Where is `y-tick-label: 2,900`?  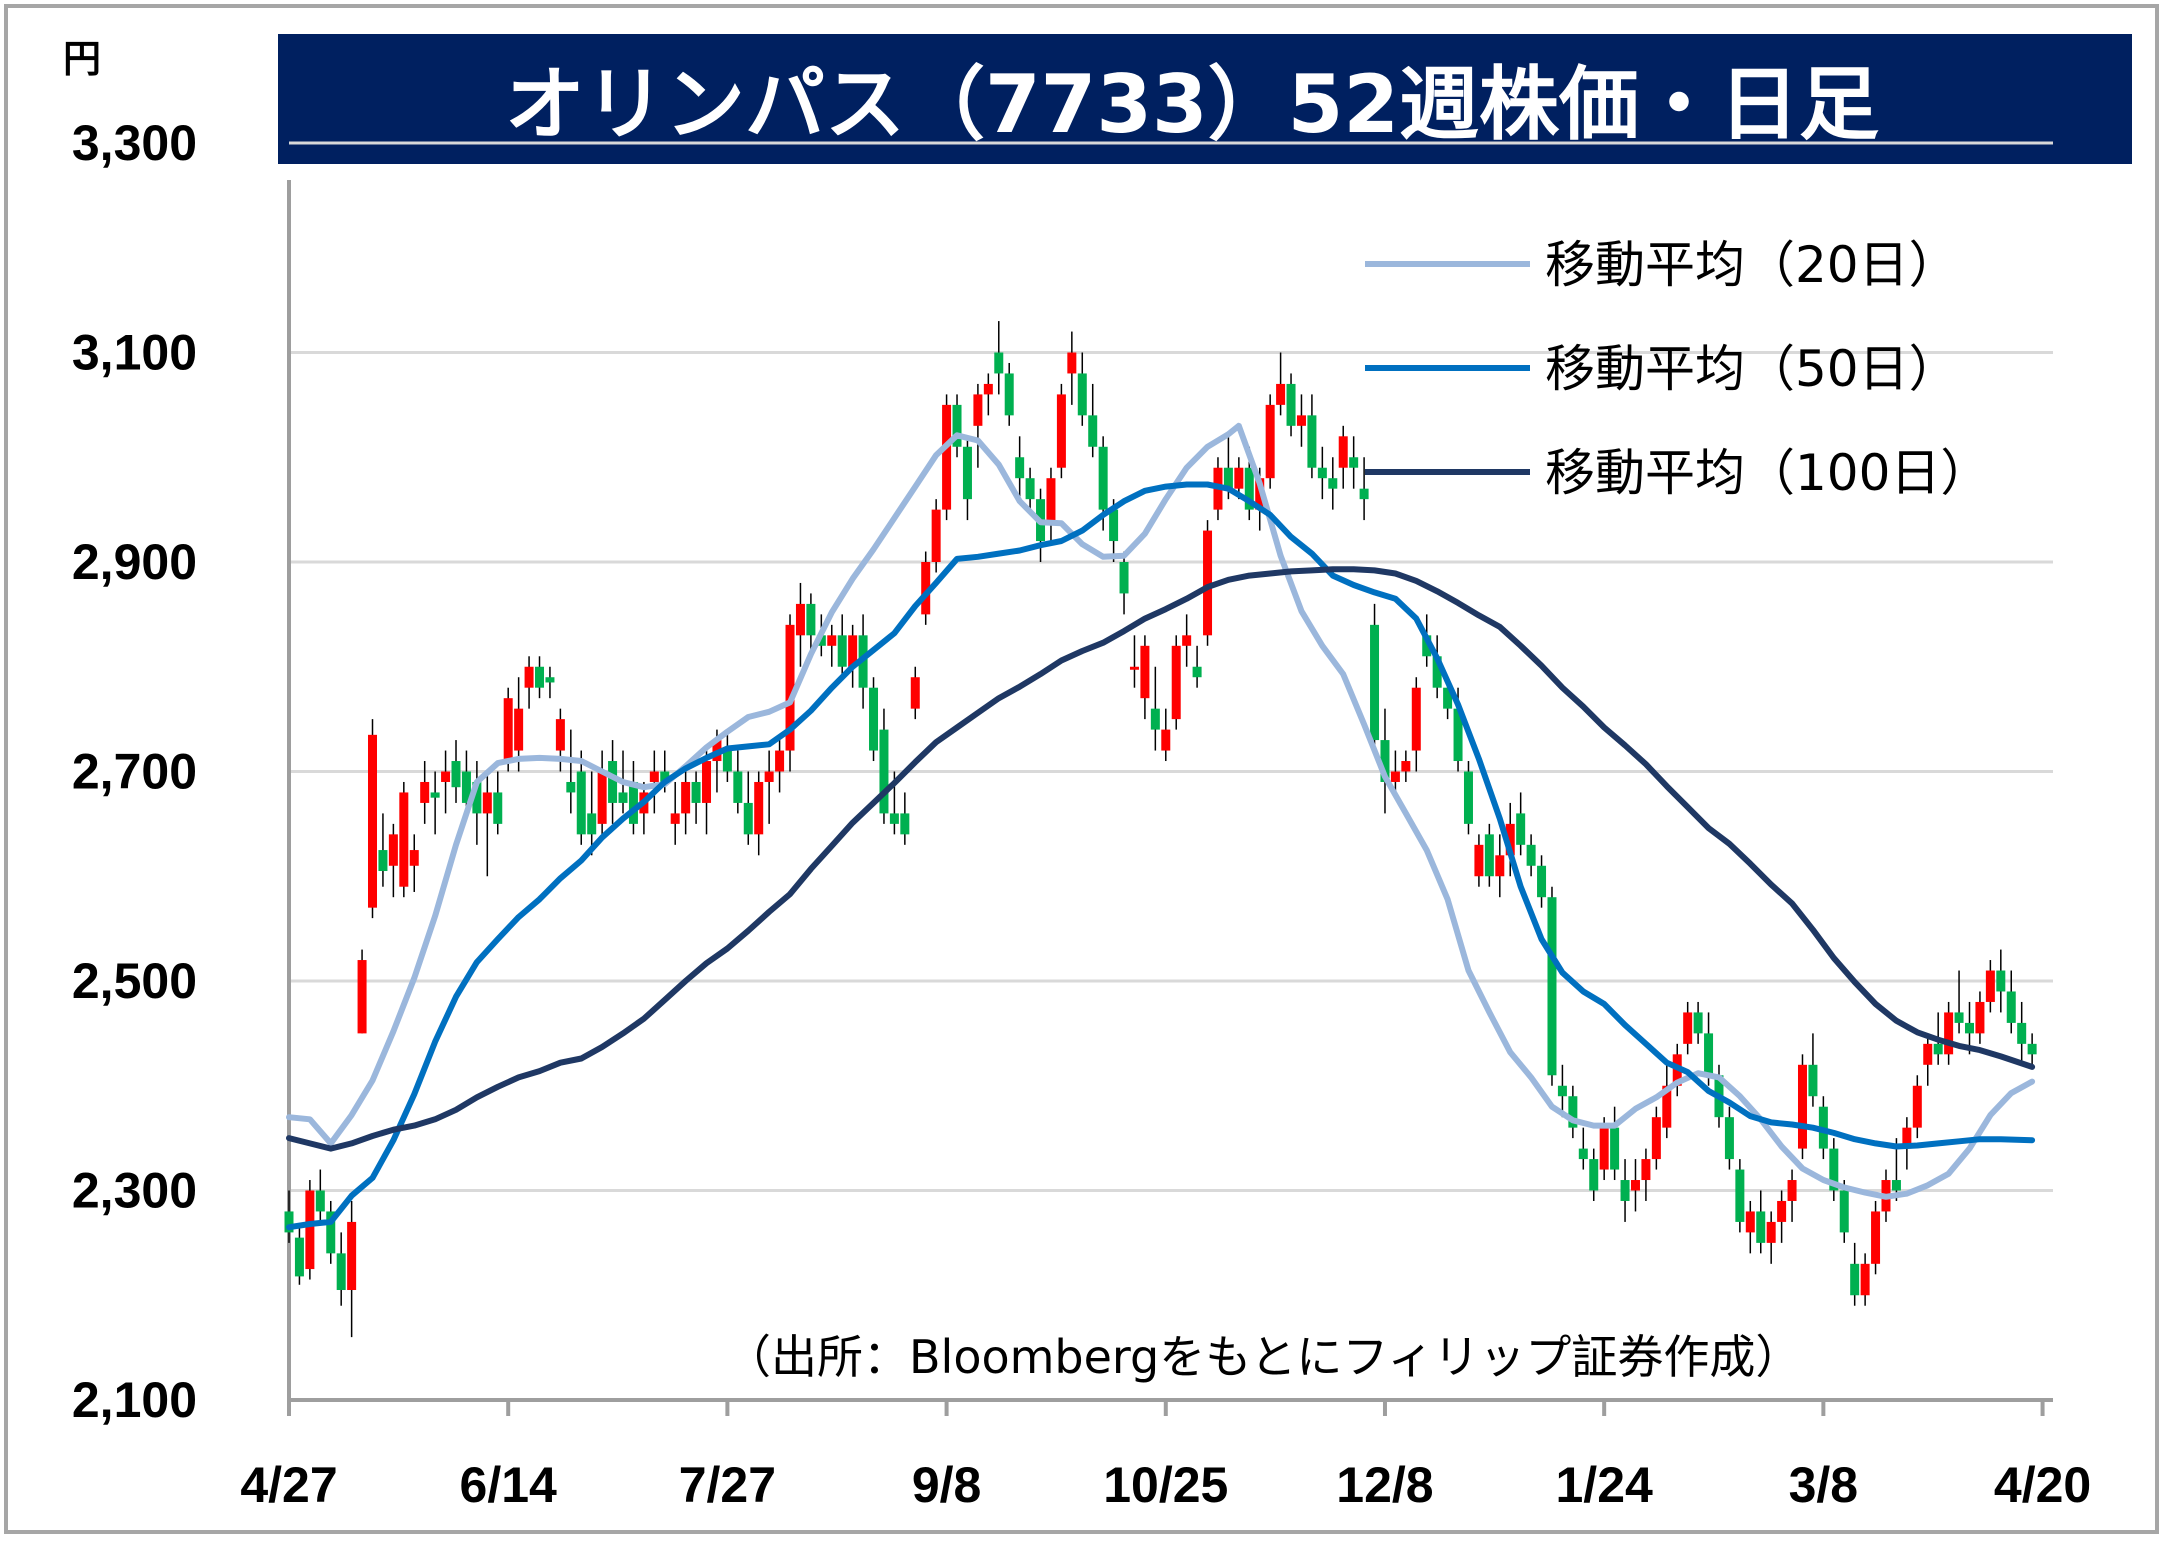
y-tick-label: 2,900 is located at coordinates (134, 562).